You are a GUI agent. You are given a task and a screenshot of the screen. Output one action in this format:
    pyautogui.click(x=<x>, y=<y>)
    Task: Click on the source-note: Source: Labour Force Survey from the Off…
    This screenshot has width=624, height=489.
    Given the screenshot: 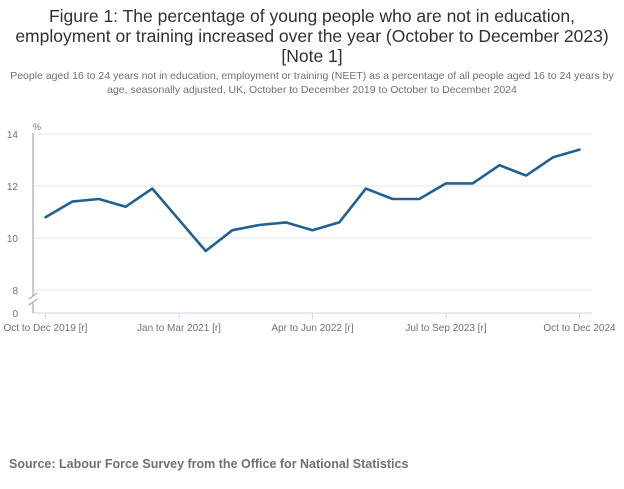 What is the action you would take?
    pyautogui.click(x=209, y=464)
    